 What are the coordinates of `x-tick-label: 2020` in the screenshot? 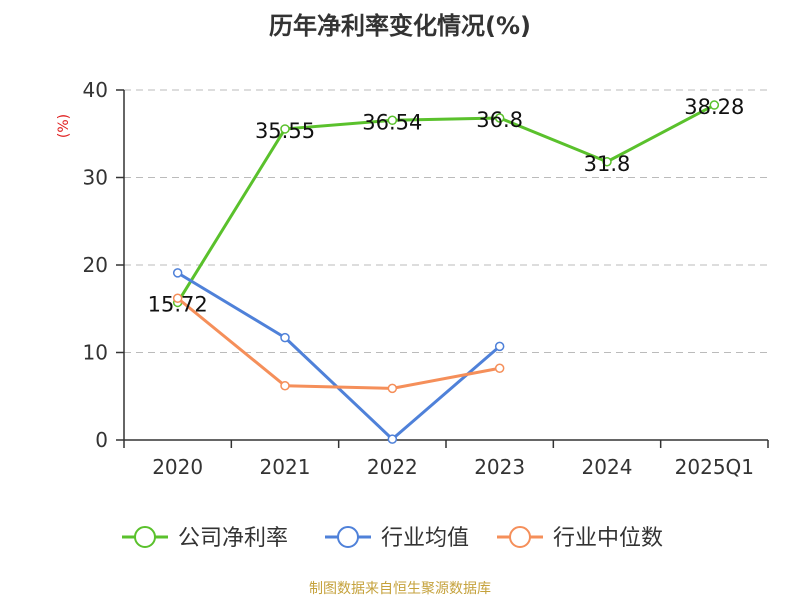 It's located at (177, 467).